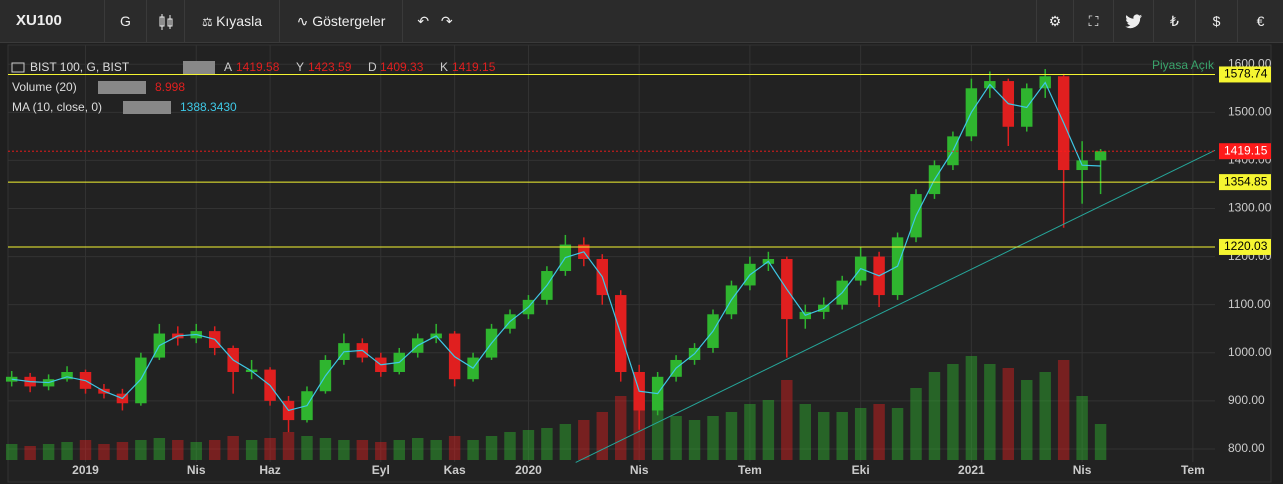  What do you see at coordinates (1100, 156) in the screenshot?
I see `candle-body` at bounding box center [1100, 156].